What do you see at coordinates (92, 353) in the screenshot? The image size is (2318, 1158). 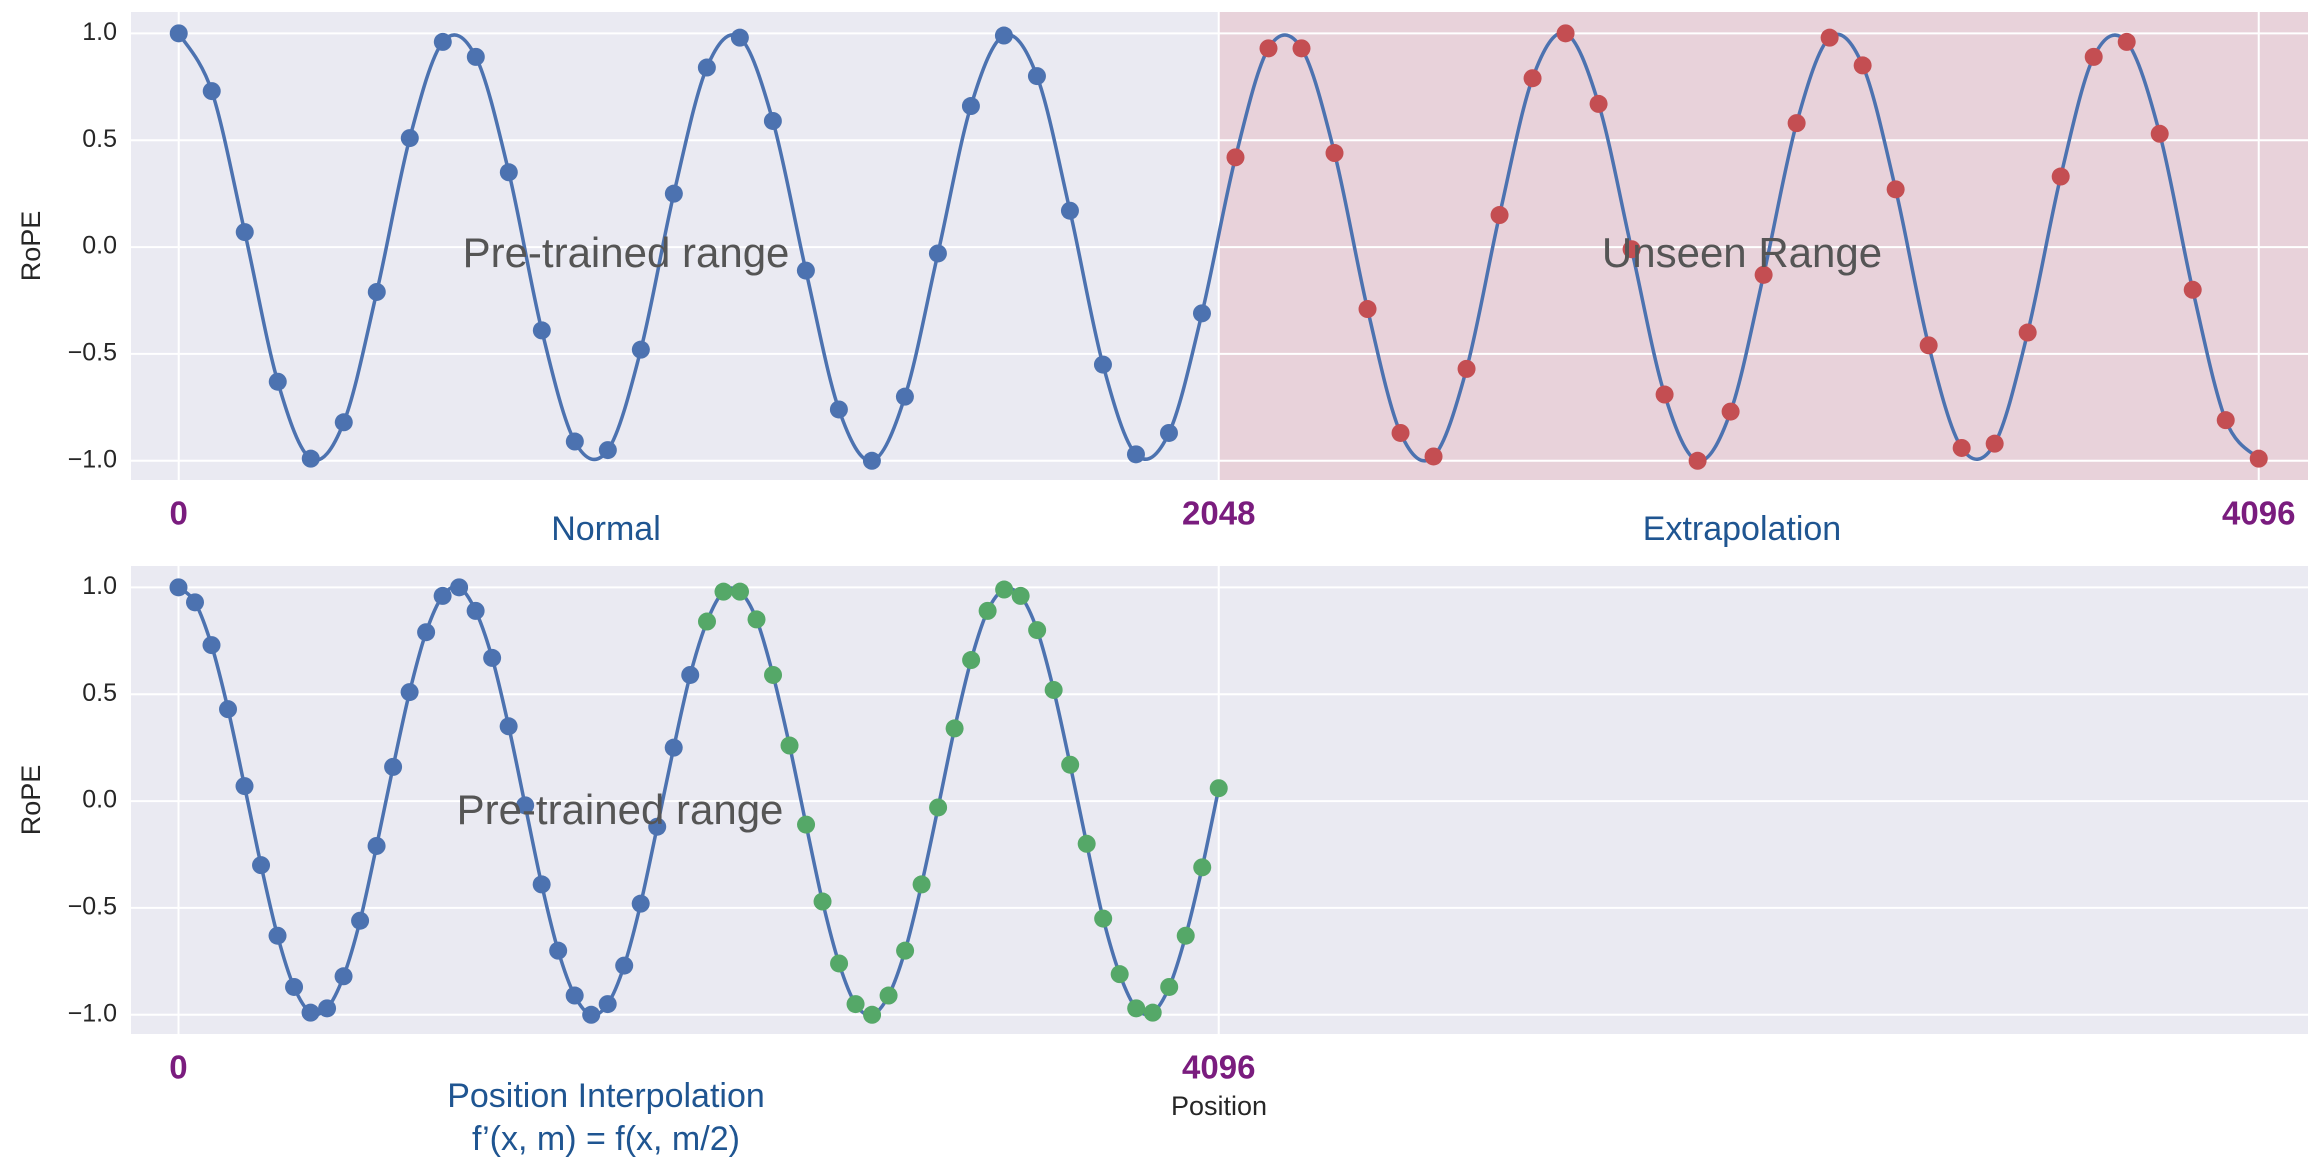 I see `y-tick-label: −0.5` at bounding box center [92, 353].